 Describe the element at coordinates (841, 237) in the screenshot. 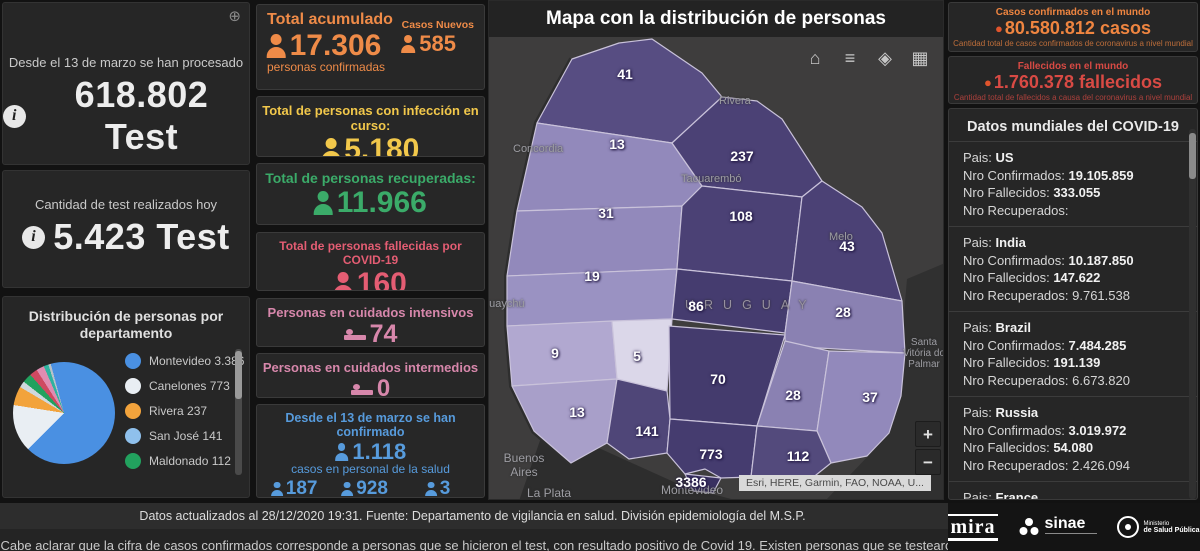

I see `place-label-melo: Melo` at that location.